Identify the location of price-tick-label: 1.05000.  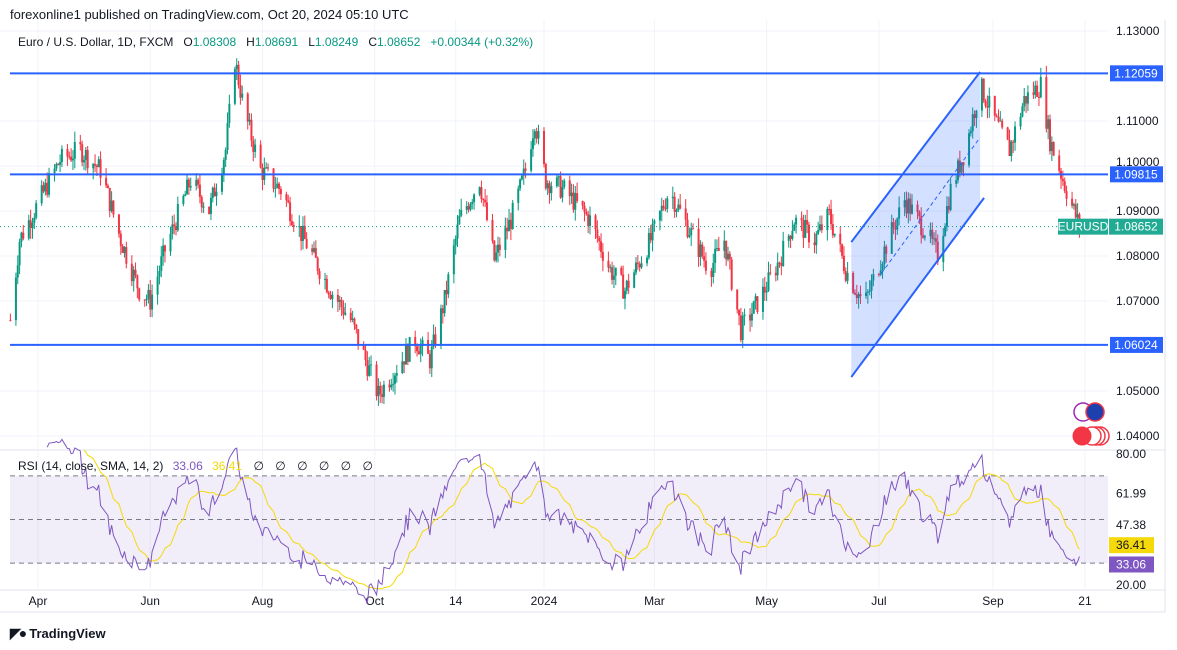
(1138, 391).